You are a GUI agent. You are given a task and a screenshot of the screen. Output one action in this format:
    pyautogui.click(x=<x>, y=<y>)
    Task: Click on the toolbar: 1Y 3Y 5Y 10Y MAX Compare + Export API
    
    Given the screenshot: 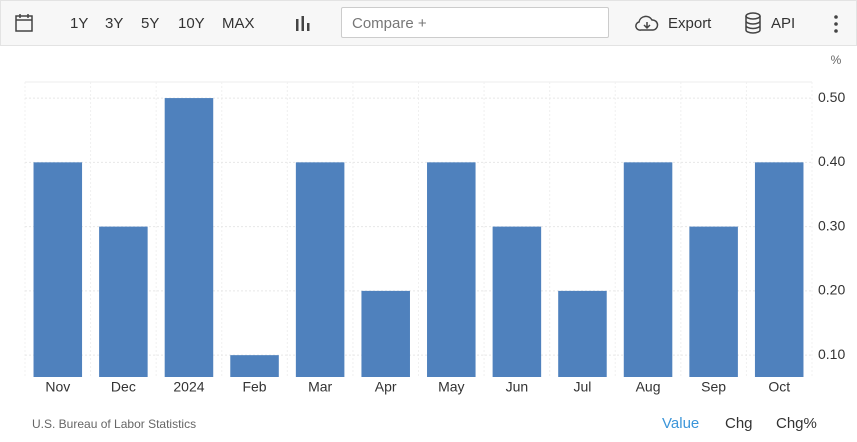 What is the action you would take?
    pyautogui.click(x=428, y=23)
    